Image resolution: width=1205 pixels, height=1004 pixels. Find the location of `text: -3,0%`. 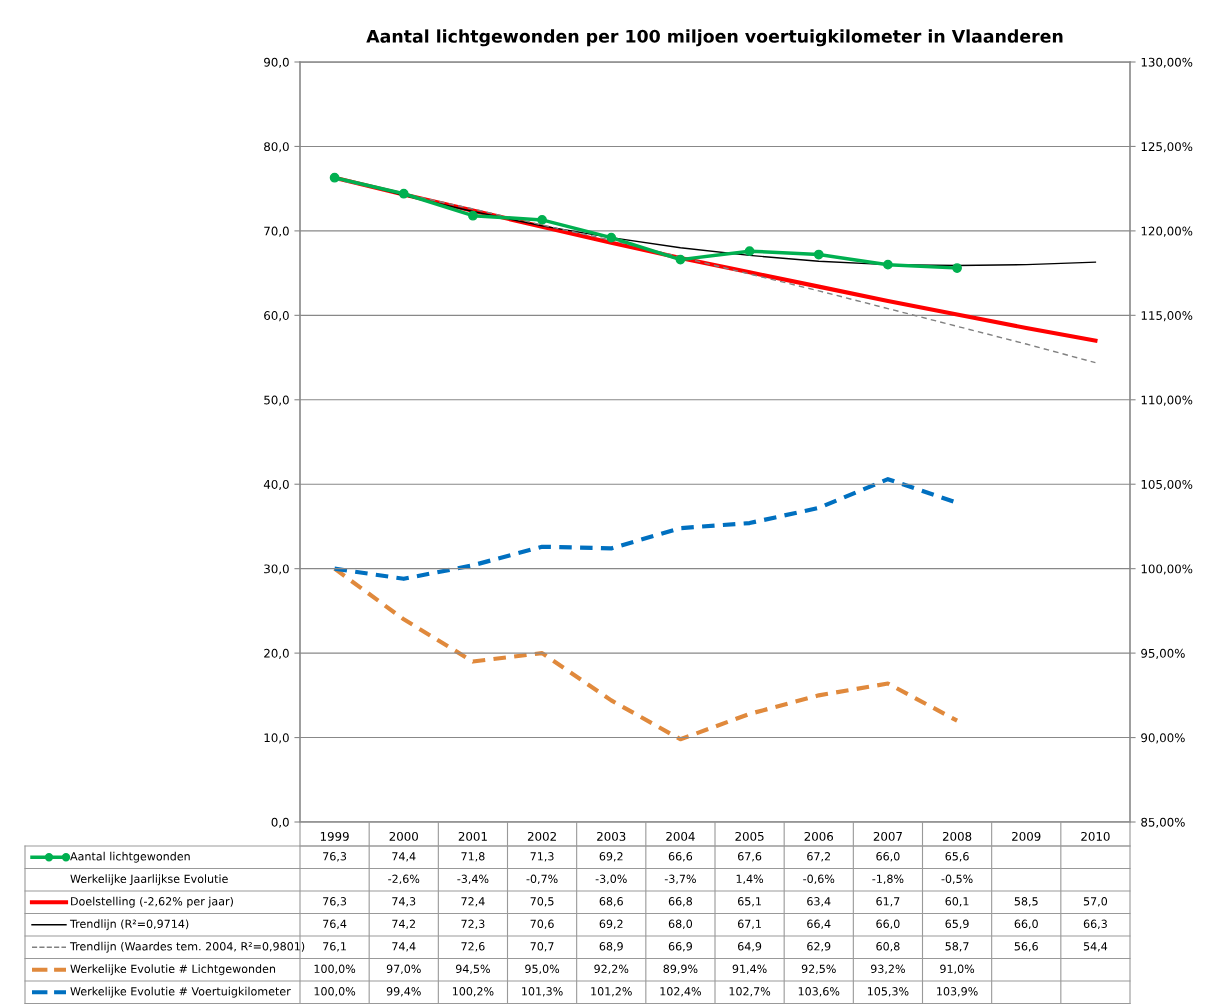

text: -3,0% is located at coordinates (611, 879).